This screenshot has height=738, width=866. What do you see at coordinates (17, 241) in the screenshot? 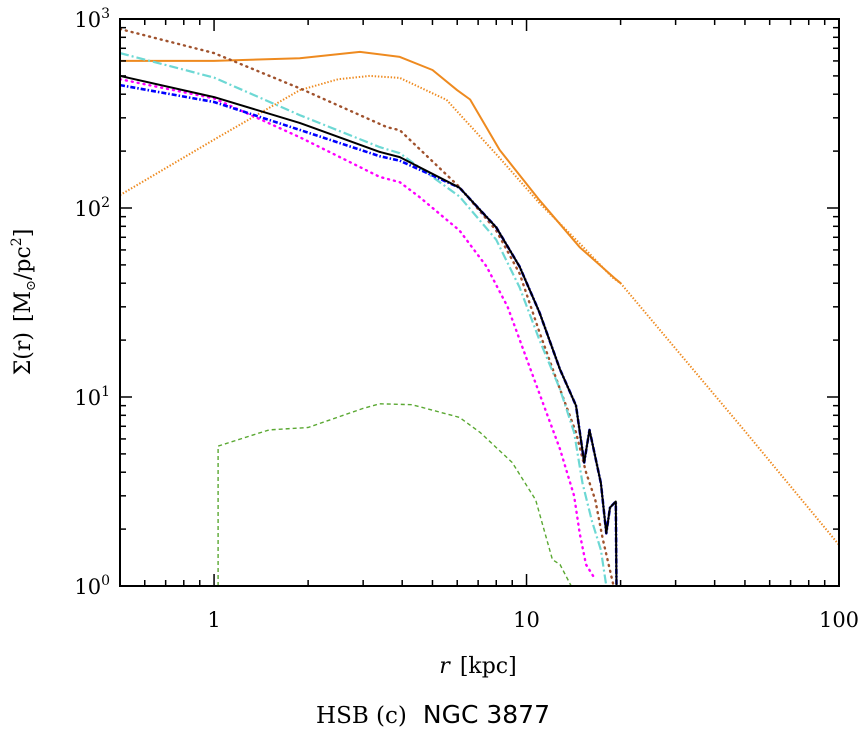
I see `y-axis-unit-sup: 2` at bounding box center [17, 241].